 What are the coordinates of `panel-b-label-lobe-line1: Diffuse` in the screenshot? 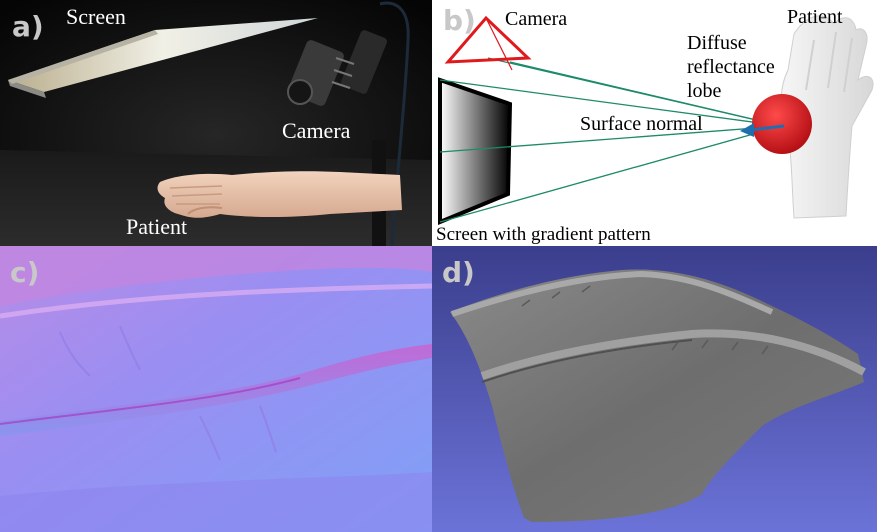 It's located at (717, 43).